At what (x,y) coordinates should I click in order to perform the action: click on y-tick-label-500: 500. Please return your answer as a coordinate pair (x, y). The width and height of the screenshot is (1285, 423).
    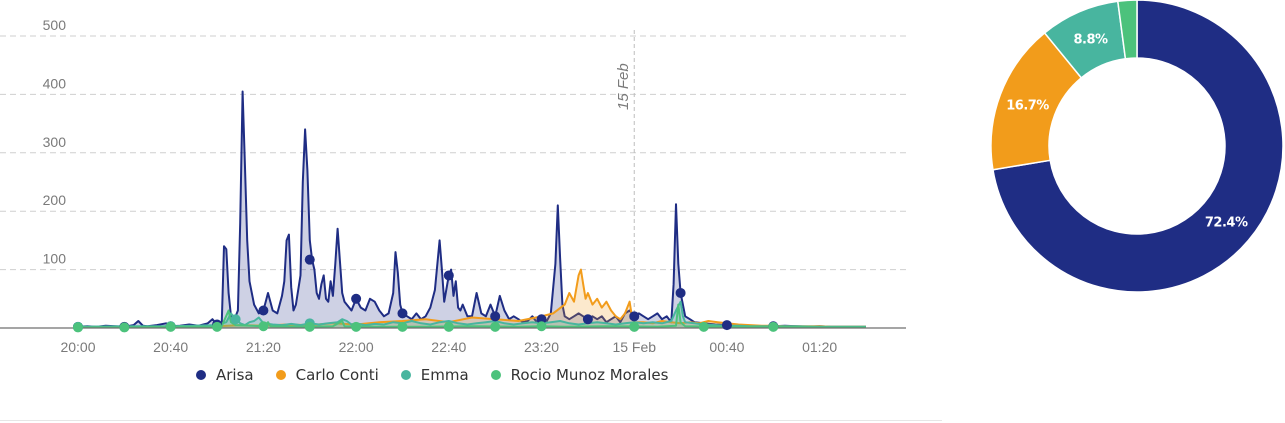
    Looking at the image, I should click on (55, 25).